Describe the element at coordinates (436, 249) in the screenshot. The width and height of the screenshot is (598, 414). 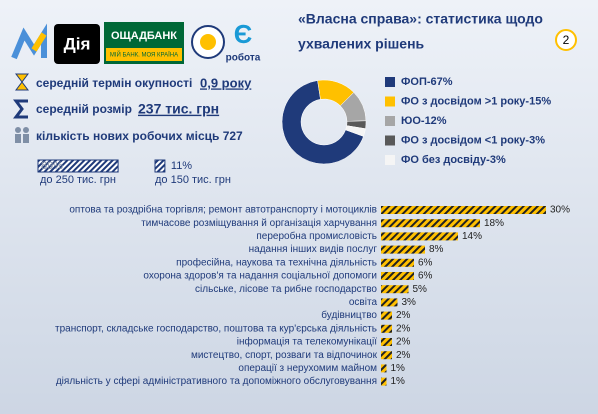
I see `bar-value-label: 8%` at that location.